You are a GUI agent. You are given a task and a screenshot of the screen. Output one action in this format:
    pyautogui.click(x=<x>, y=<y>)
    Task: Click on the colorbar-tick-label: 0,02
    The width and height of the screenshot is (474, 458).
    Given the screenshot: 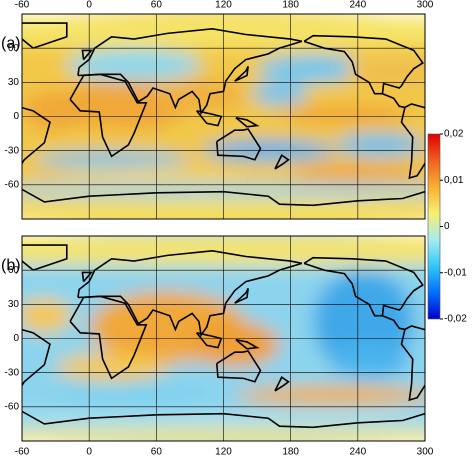 What is the action you would take?
    pyautogui.click(x=454, y=134)
    